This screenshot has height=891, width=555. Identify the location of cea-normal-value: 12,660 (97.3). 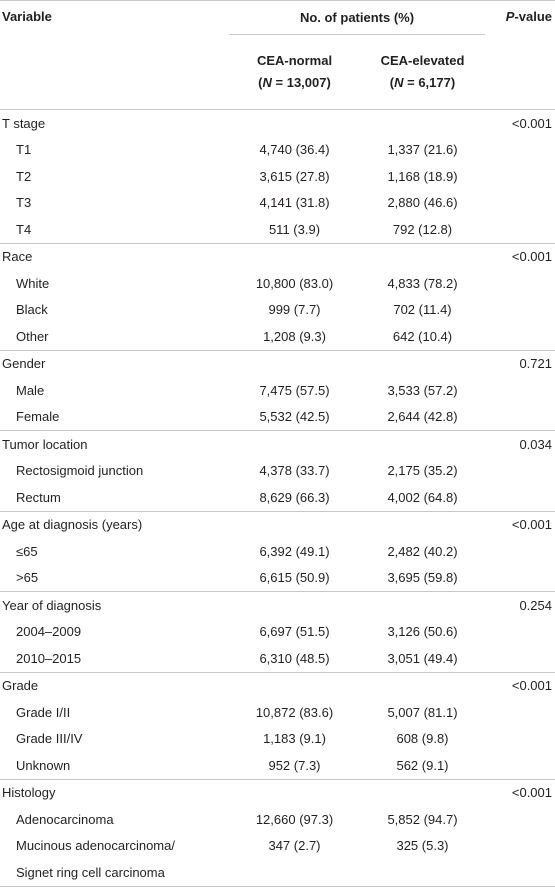
(294, 819).